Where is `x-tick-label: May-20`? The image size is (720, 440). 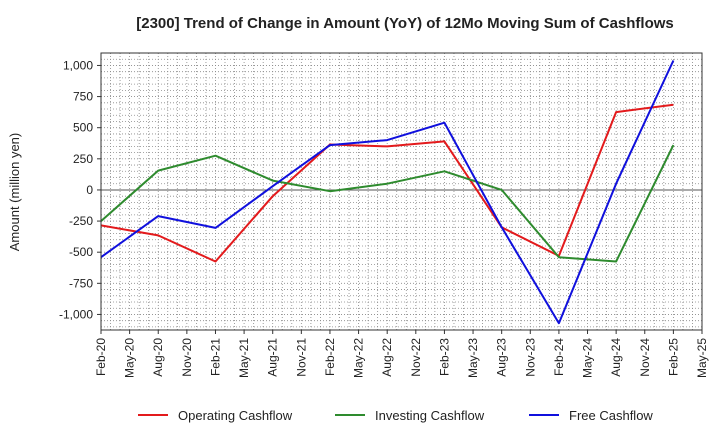 x-tick-label: May-20 is located at coordinates (130, 358).